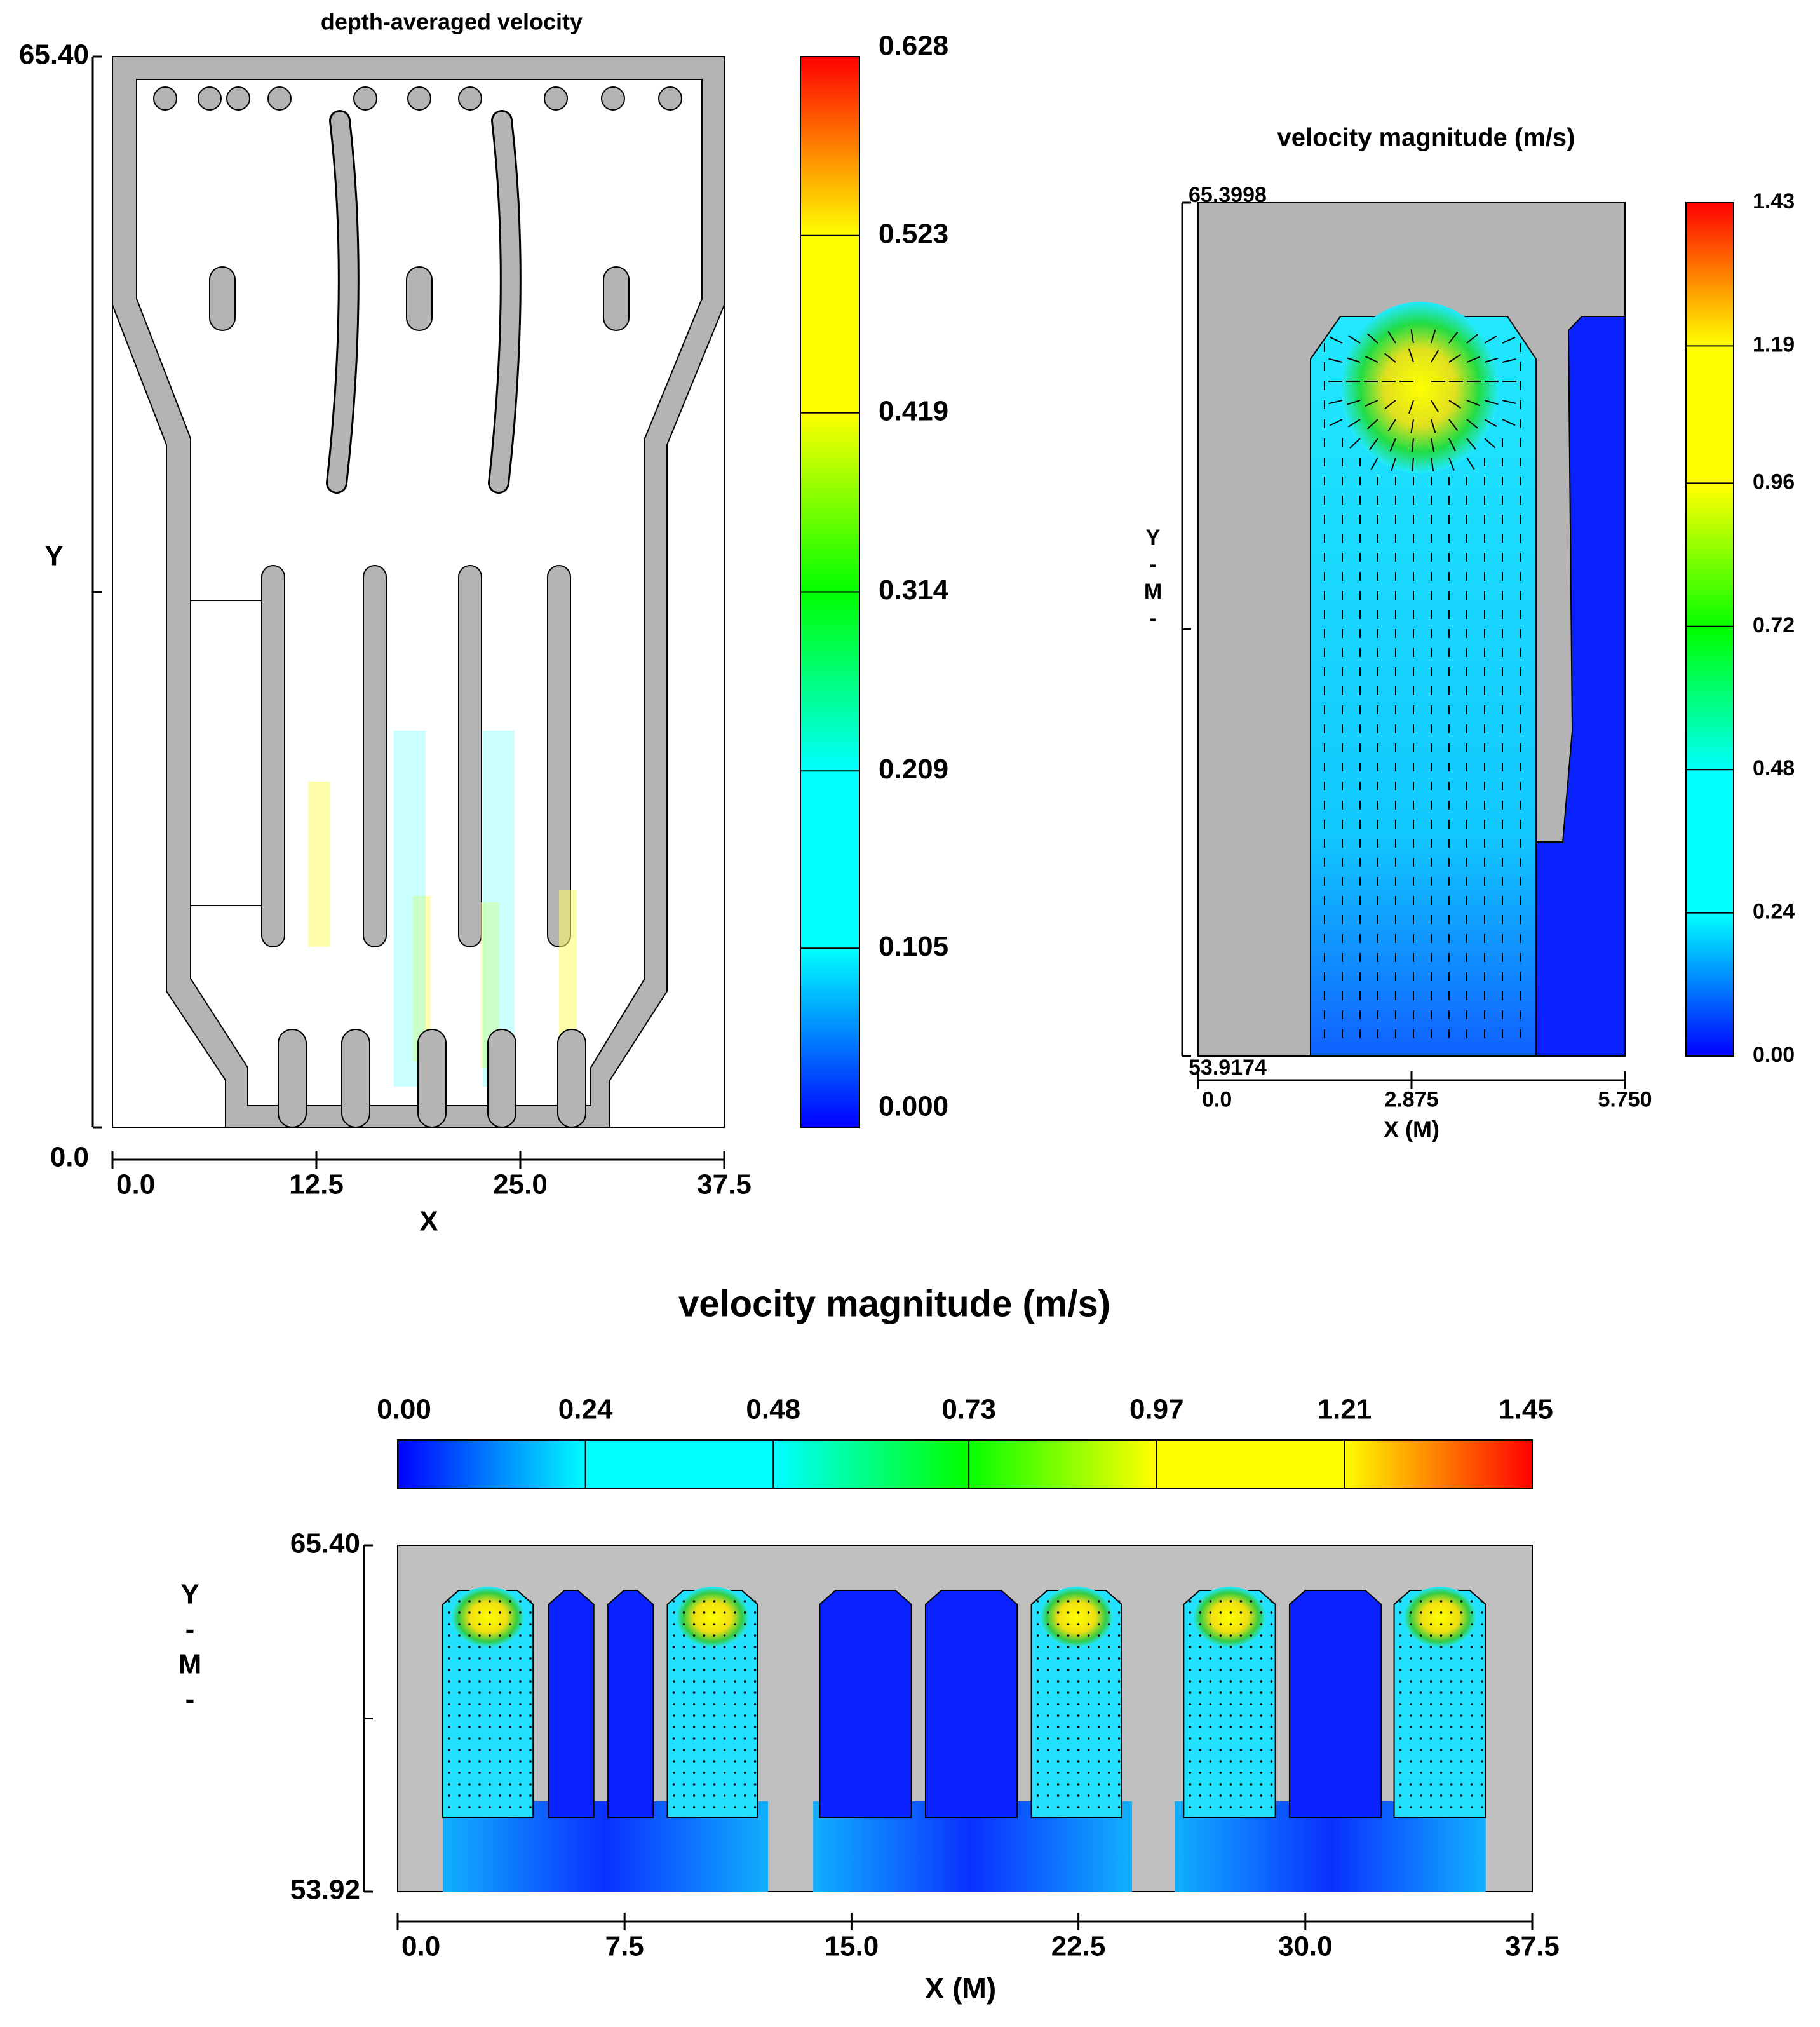 The width and height of the screenshot is (1820, 2027). Describe the element at coordinates (1625, 1099) in the screenshot. I see `x-tick-label: 5.750` at that location.